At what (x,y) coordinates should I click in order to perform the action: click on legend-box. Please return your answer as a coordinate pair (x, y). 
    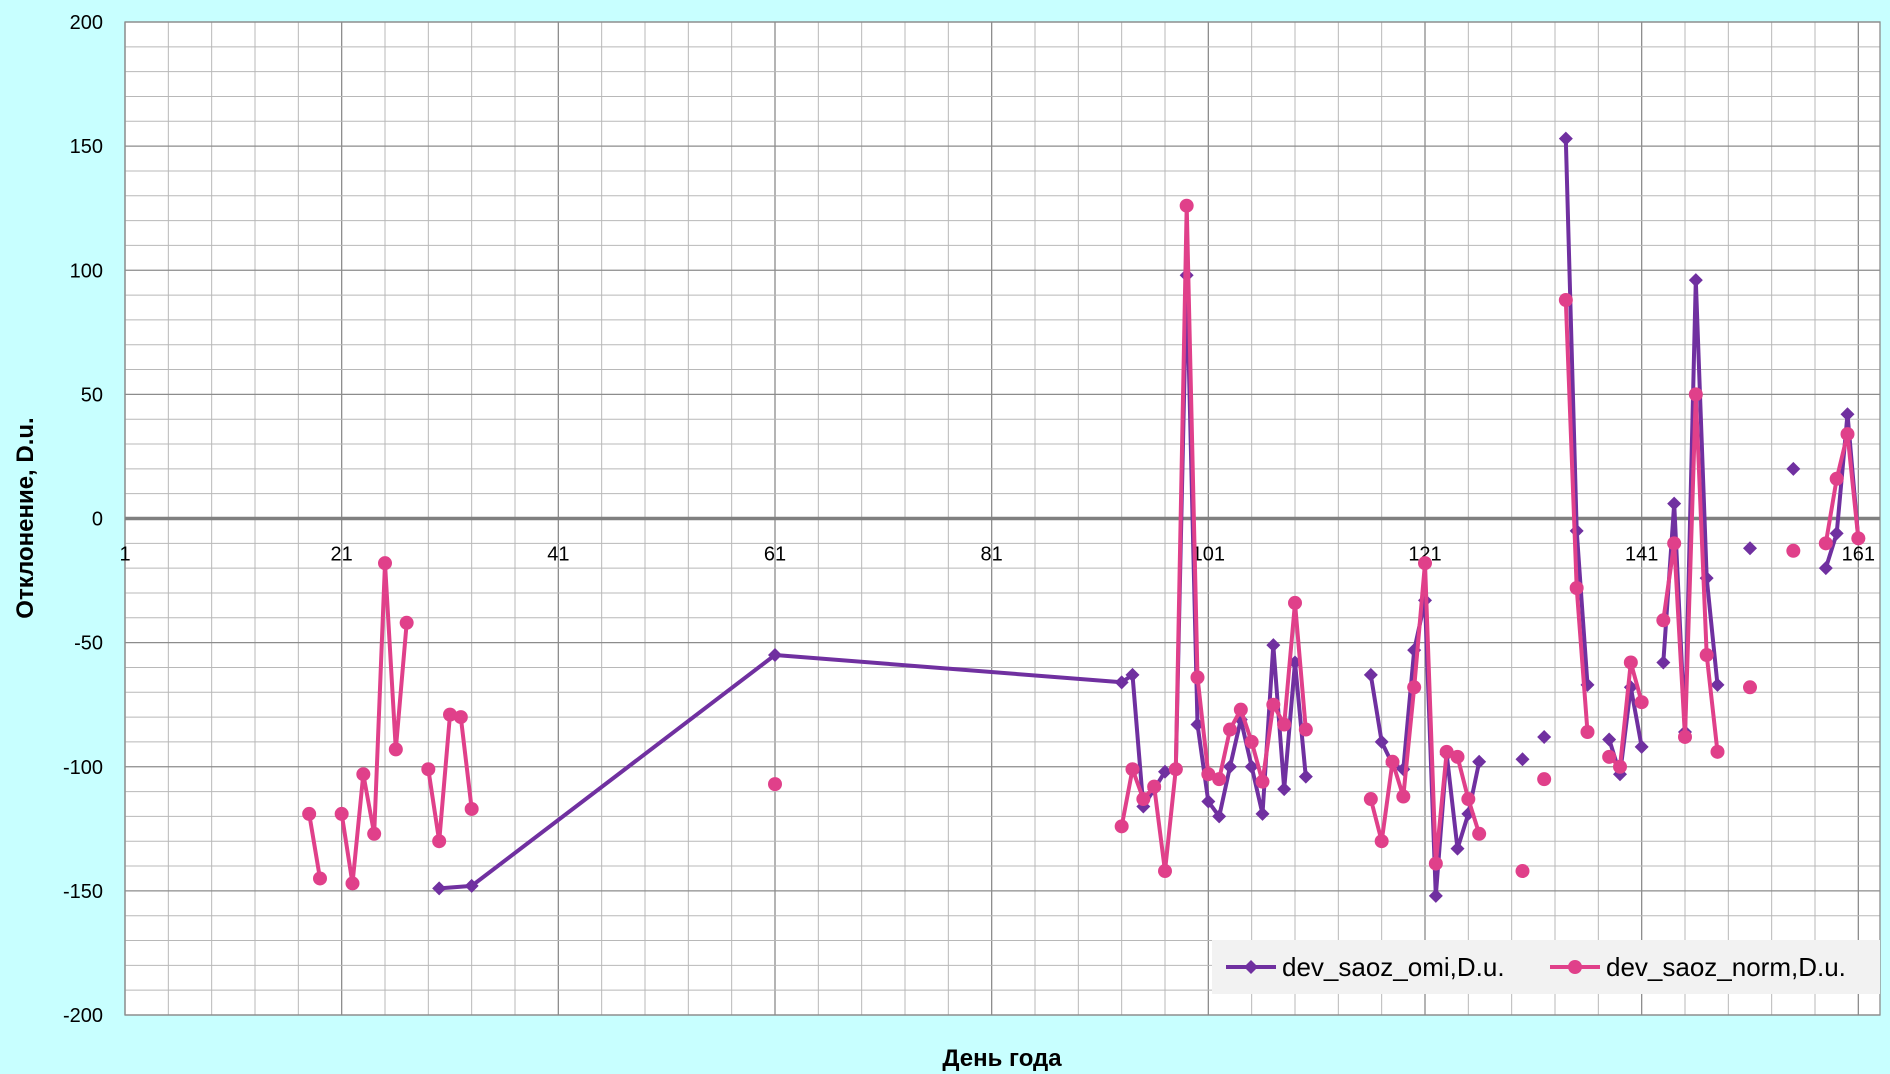
    Looking at the image, I should click on (1546, 967).